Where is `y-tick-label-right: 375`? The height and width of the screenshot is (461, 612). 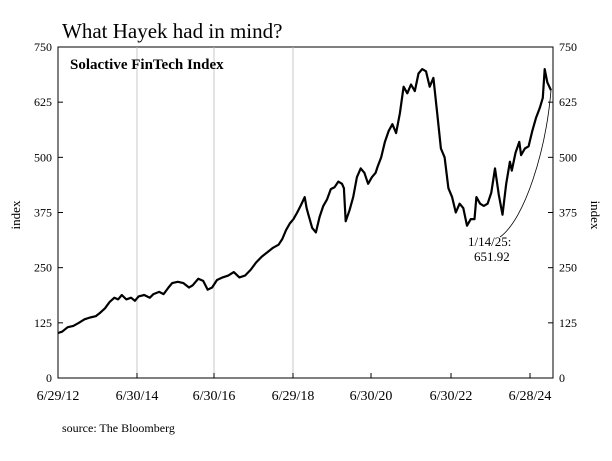
y-tick-label-right: 375 is located at coordinates (568, 213).